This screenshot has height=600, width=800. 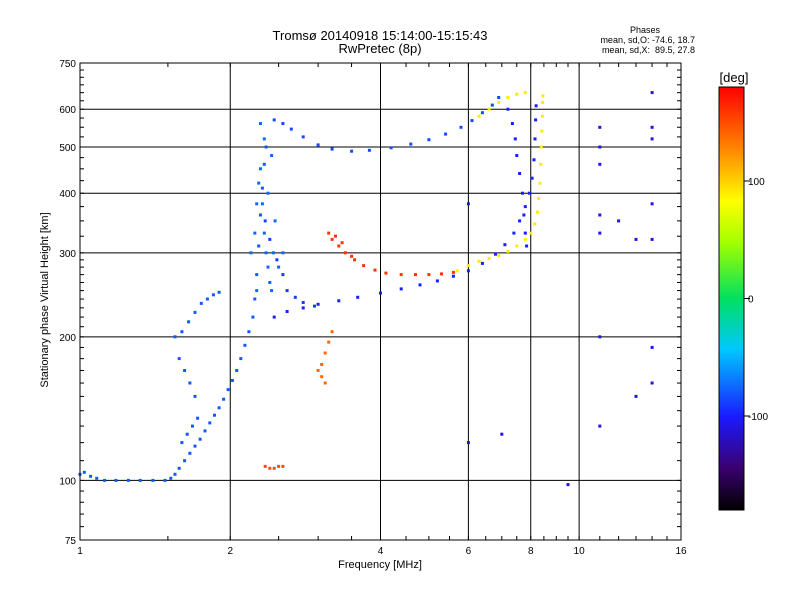 I want to click on colorbar-ticks: 100 0 -100, so click(x=756, y=300).